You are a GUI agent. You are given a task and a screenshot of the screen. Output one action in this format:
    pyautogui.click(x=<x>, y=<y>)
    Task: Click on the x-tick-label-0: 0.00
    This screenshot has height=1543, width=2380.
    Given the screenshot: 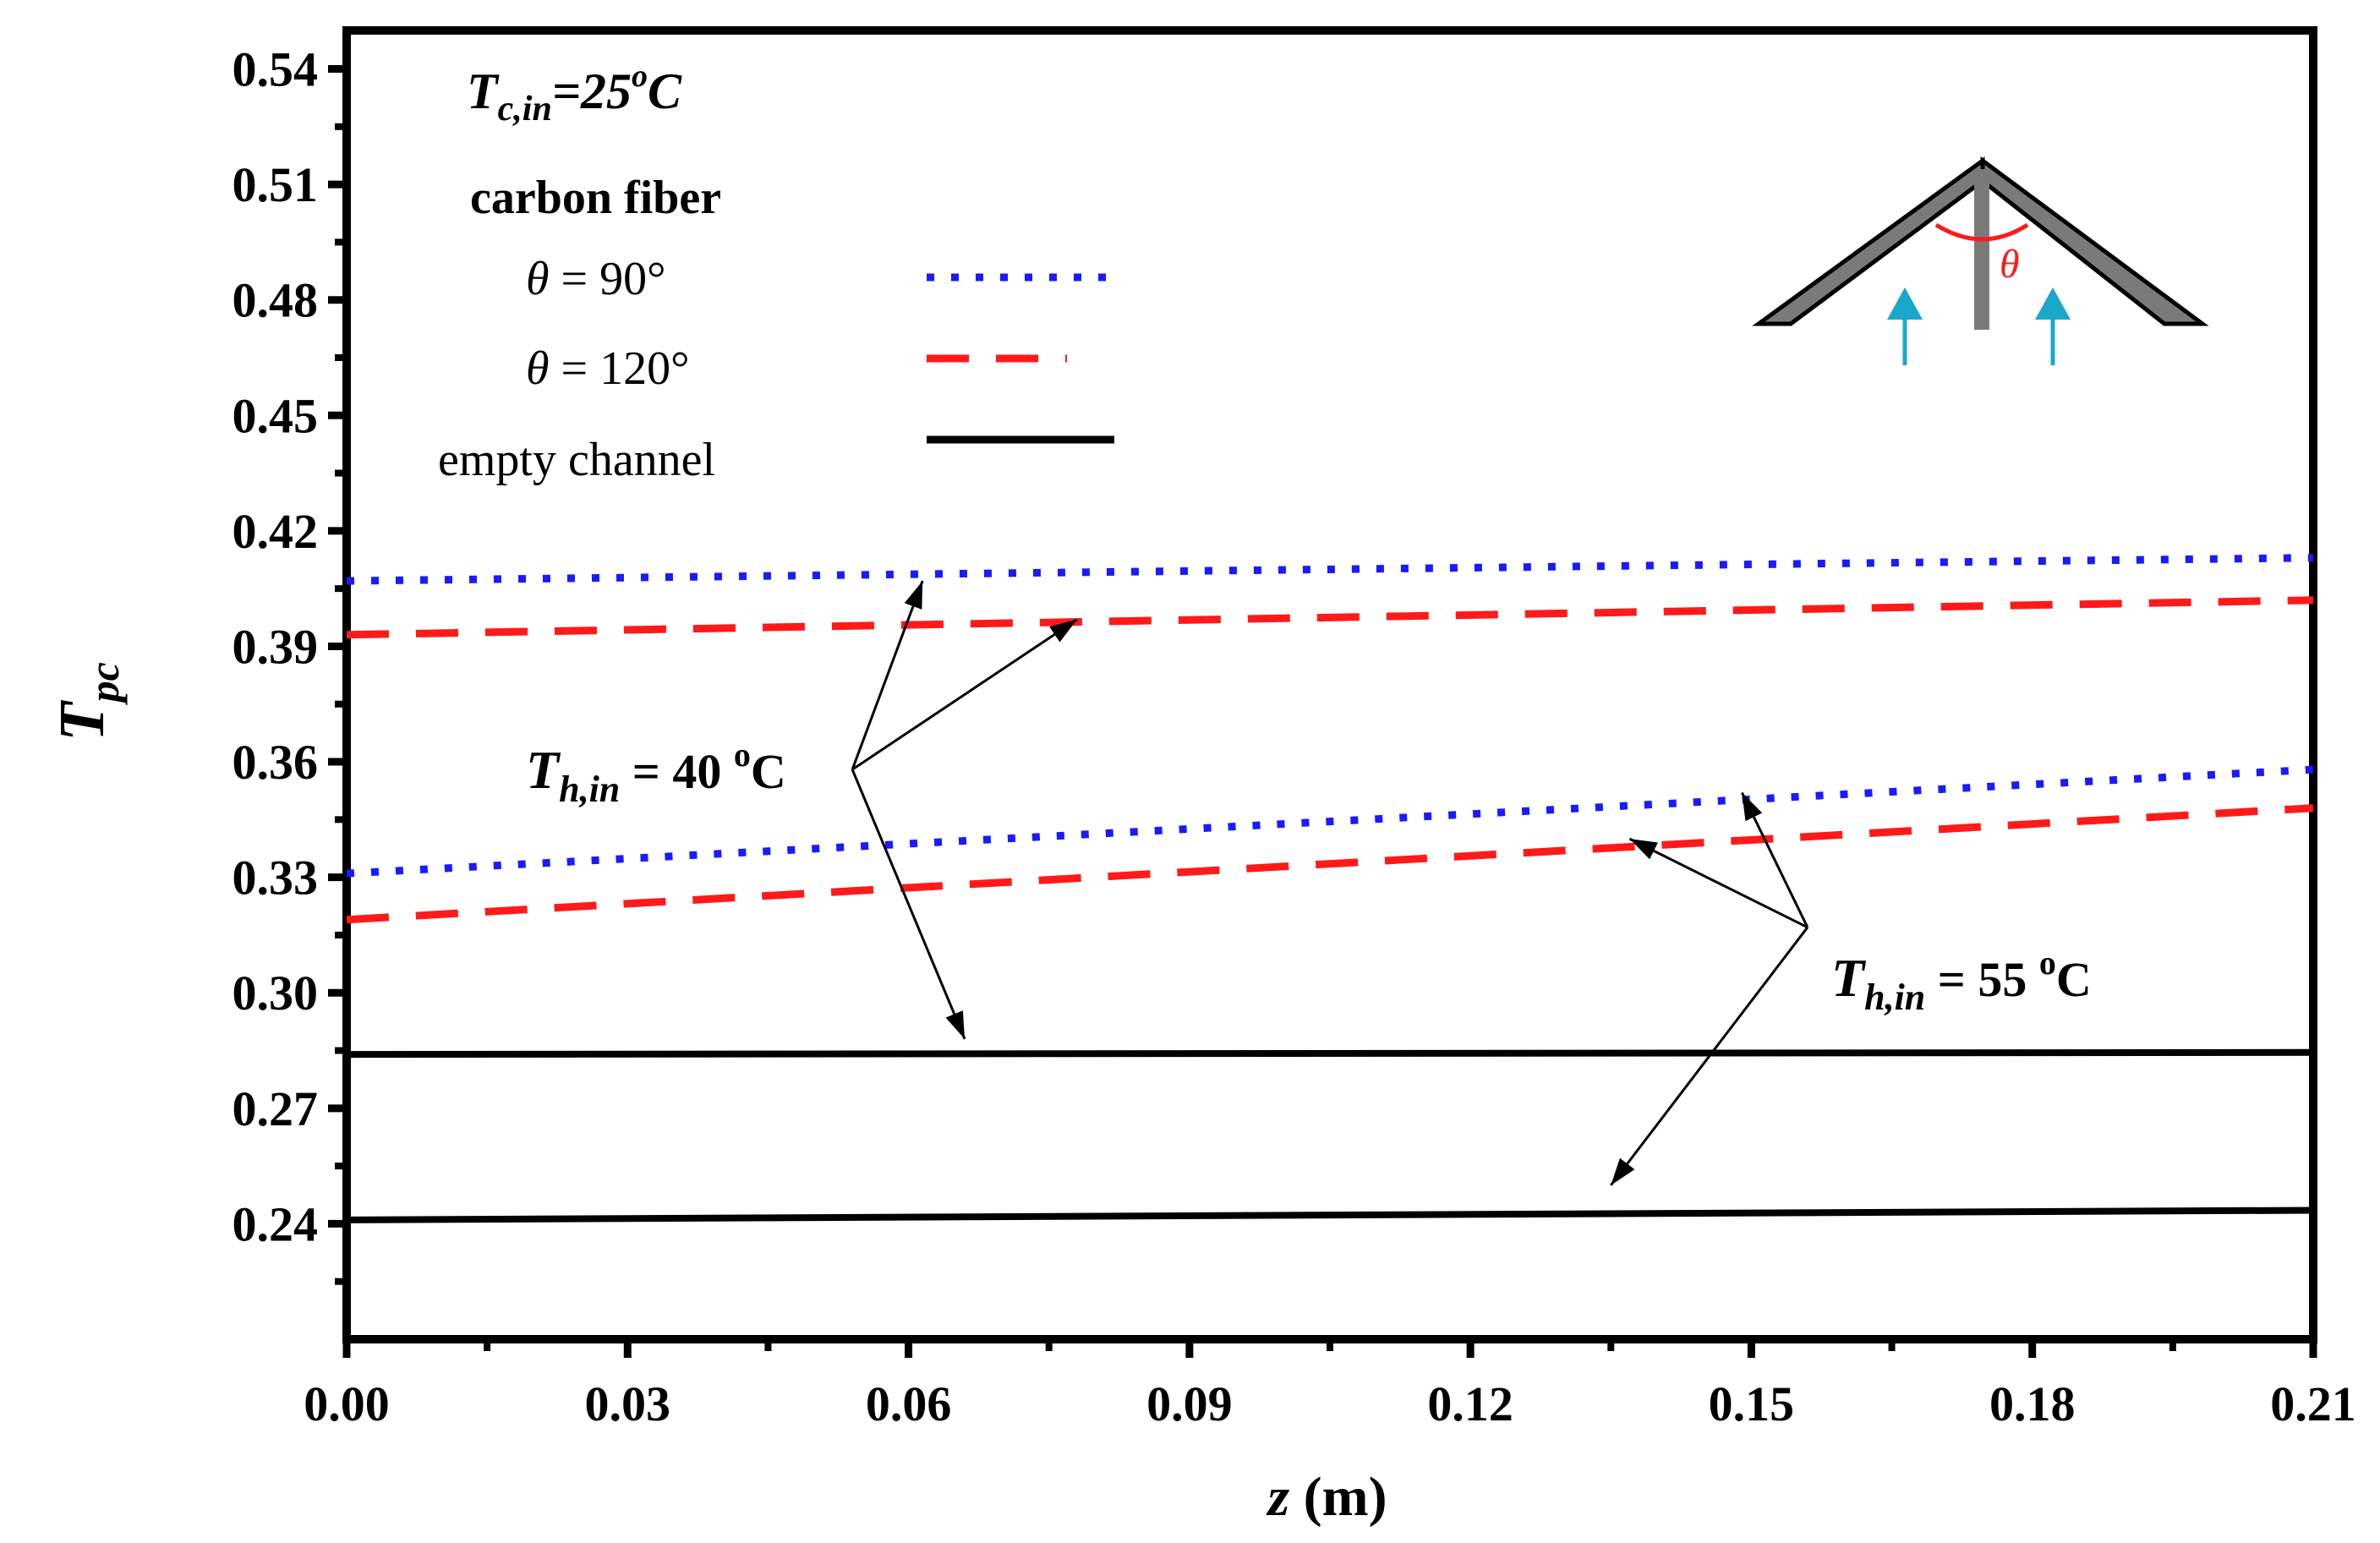 What is the action you would take?
    pyautogui.click(x=347, y=1403)
    